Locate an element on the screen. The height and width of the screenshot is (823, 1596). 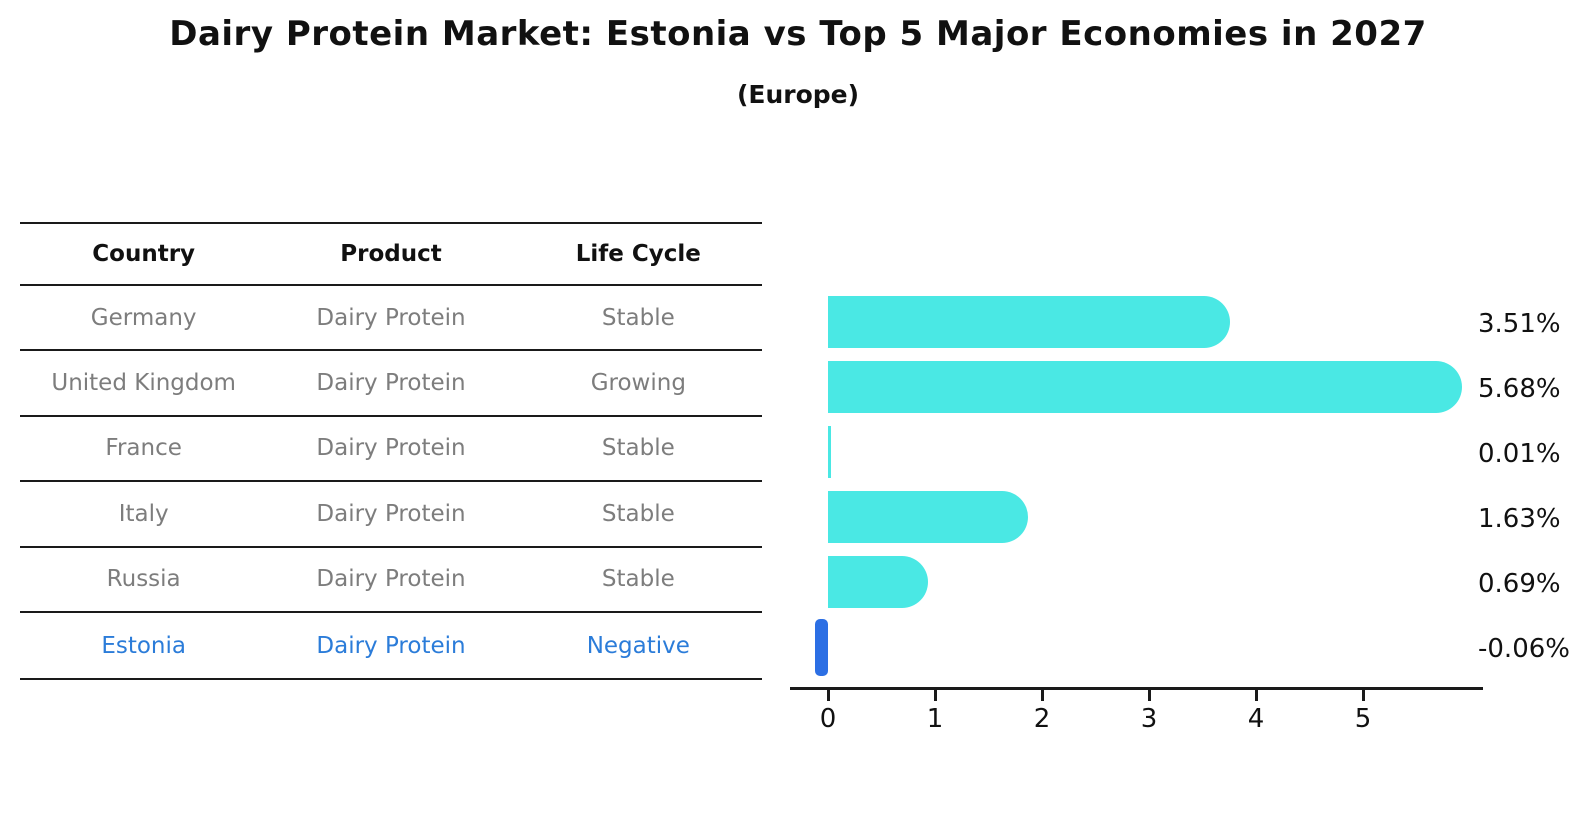
x-axis-tick-label: 2 is located at coordinates (1042, 719).